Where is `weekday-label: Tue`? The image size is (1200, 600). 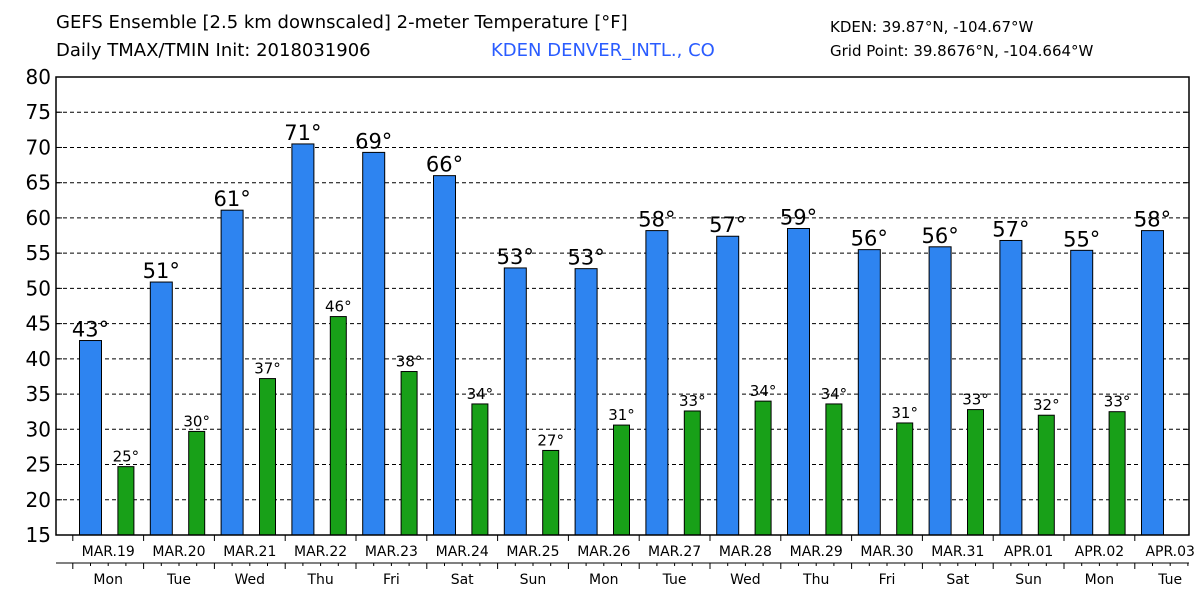
weekday-label: Tue is located at coordinates (178, 580).